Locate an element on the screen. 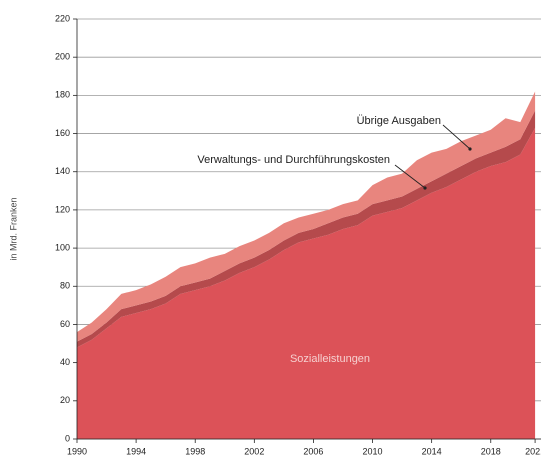  x-tick-label: 1994 is located at coordinates (136, 451).